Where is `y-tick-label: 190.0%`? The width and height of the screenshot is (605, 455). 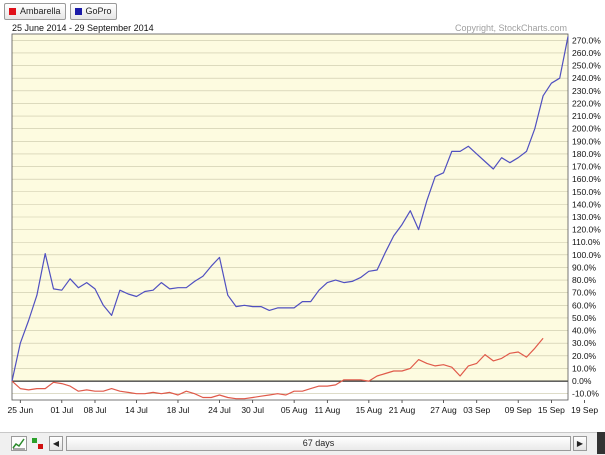 y-tick-label: 190.0% is located at coordinates (586, 141).